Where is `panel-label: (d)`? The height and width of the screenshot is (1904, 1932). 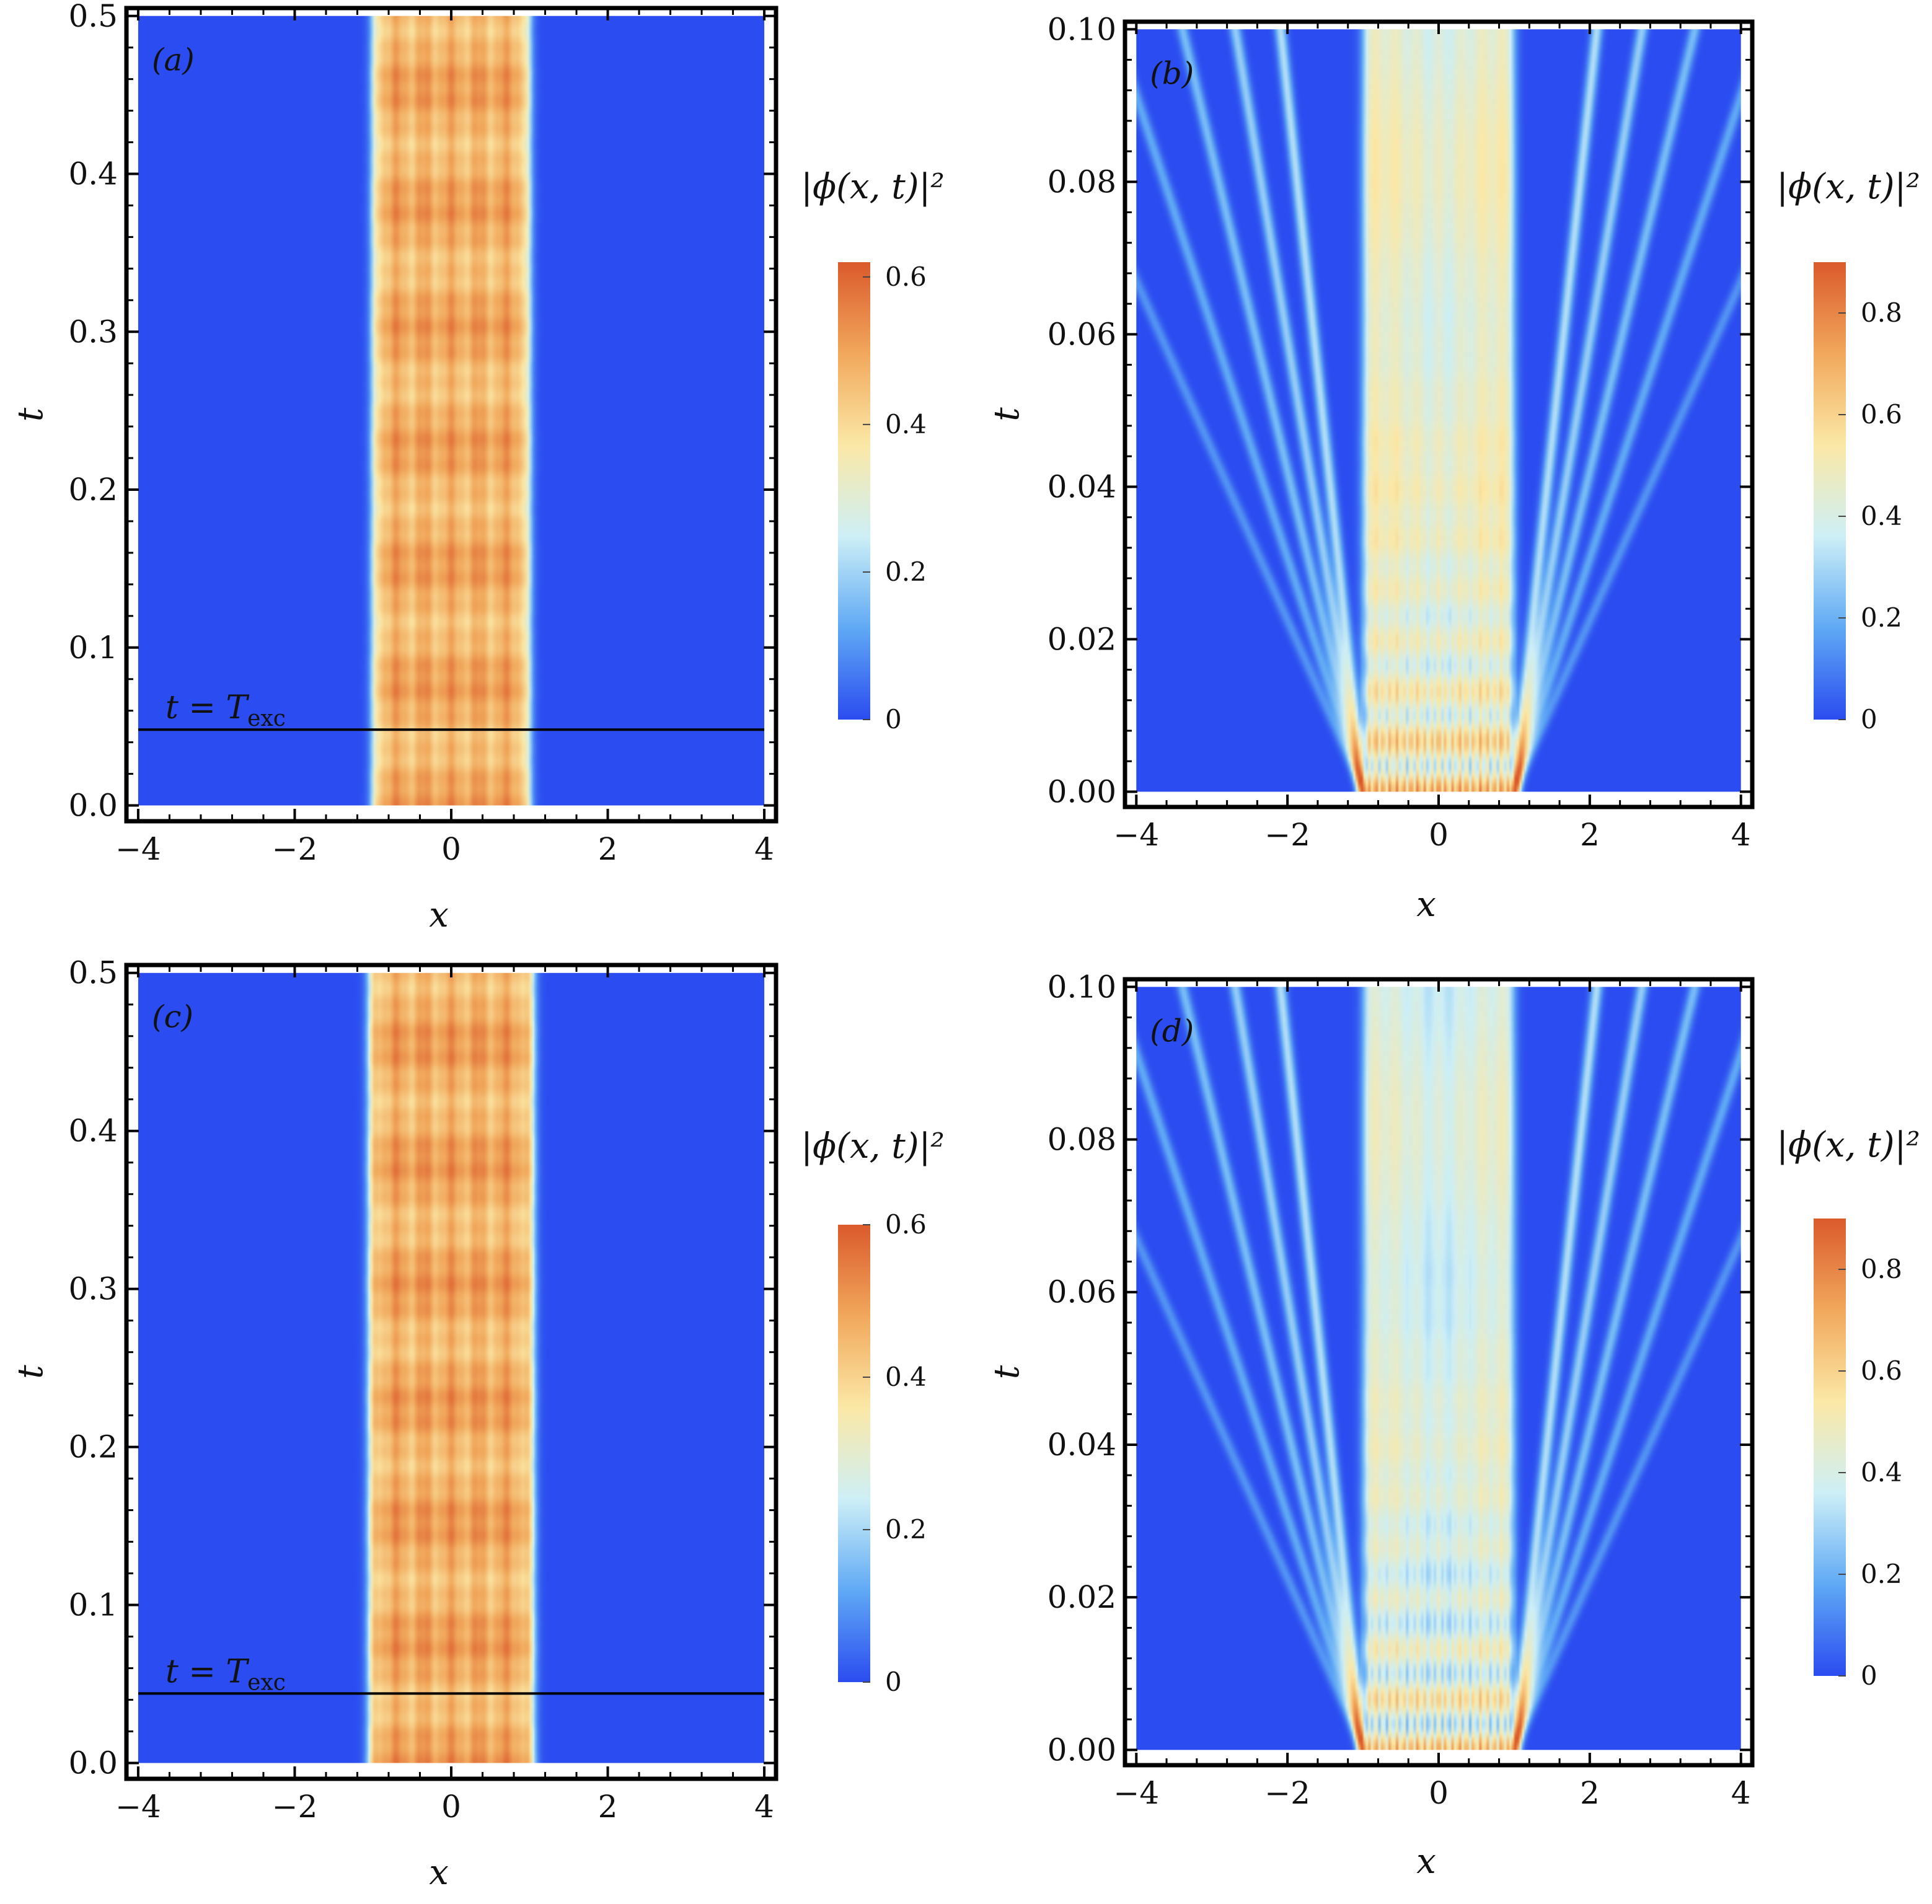
panel-label: (d) is located at coordinates (1172, 1031).